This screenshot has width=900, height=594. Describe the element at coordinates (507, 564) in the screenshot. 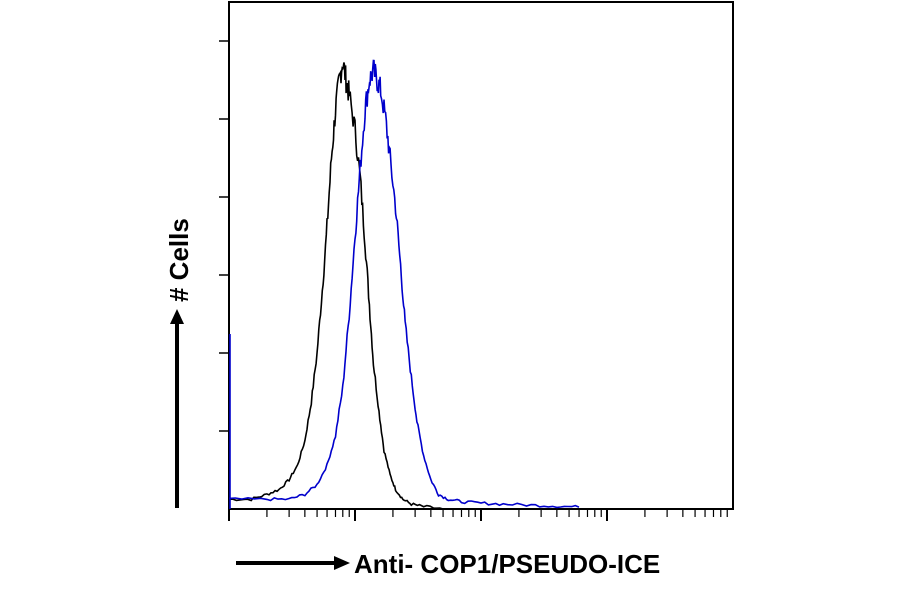

I see `x-axis-label: Anti- COP1/PSEUDO-ICE` at that location.